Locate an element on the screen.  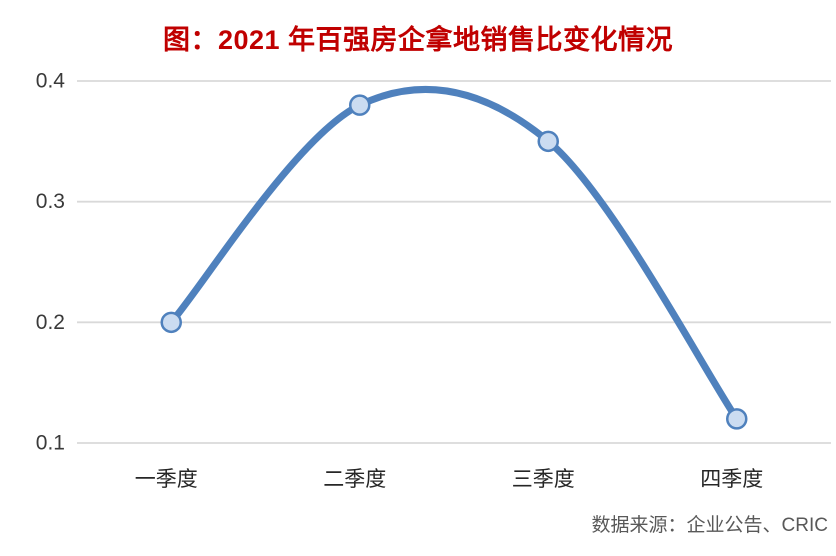
chart-title: 图：2021 年百强房企拿地销售比变化情况 is located at coordinates (418, 40).